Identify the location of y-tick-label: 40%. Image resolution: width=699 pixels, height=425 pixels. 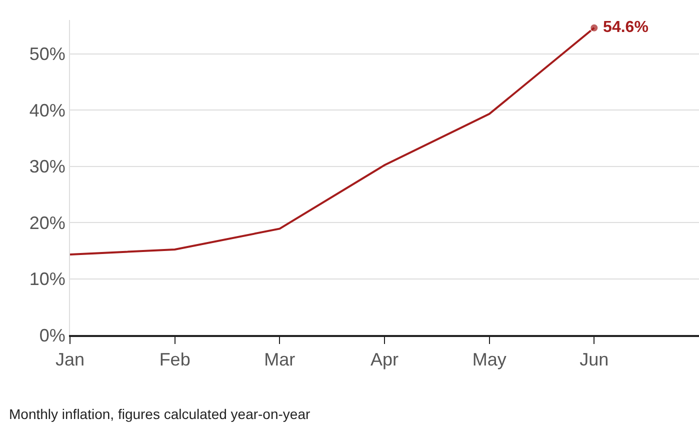
(47, 110).